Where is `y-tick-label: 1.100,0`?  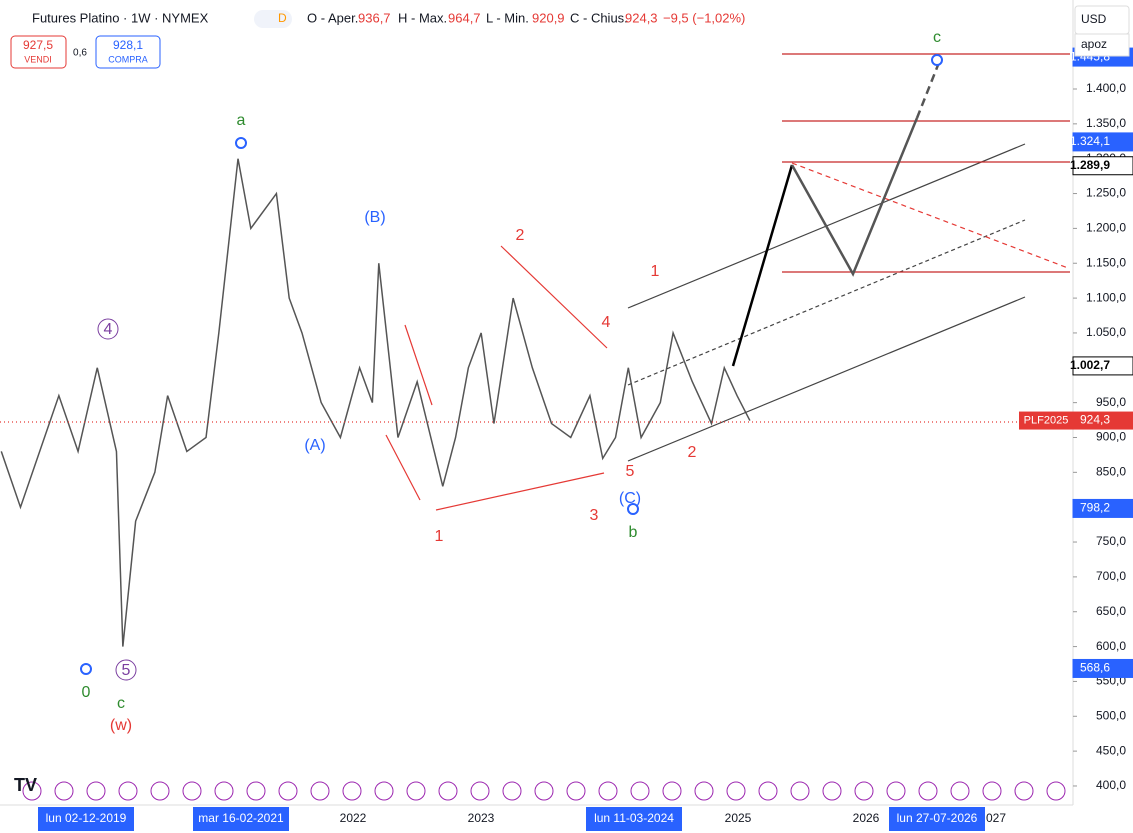
y-tick-label: 1.100,0 is located at coordinates (1106, 297).